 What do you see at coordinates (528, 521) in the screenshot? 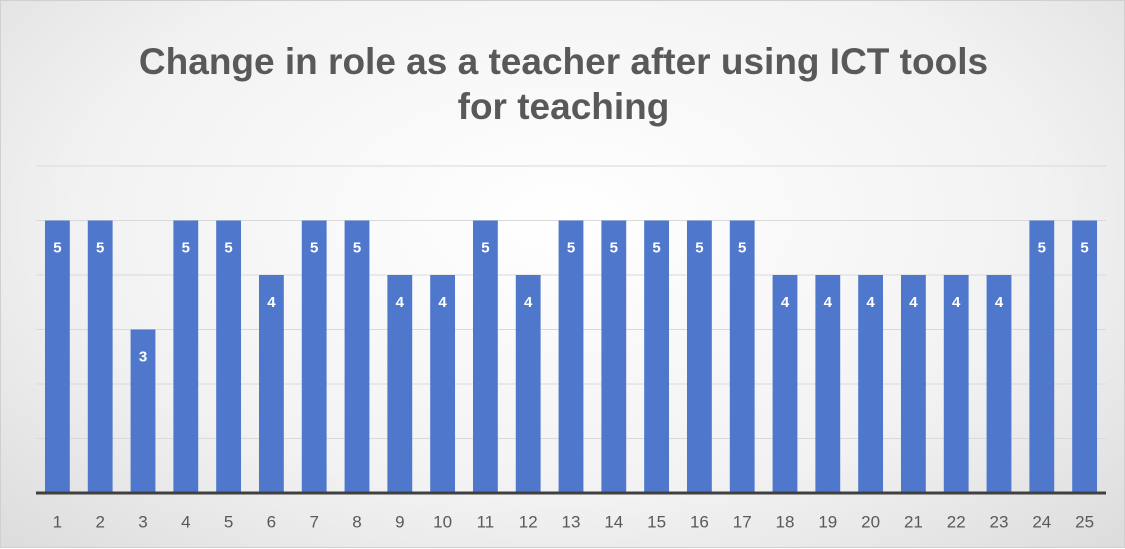
I see `x-tick-label: 12` at bounding box center [528, 521].